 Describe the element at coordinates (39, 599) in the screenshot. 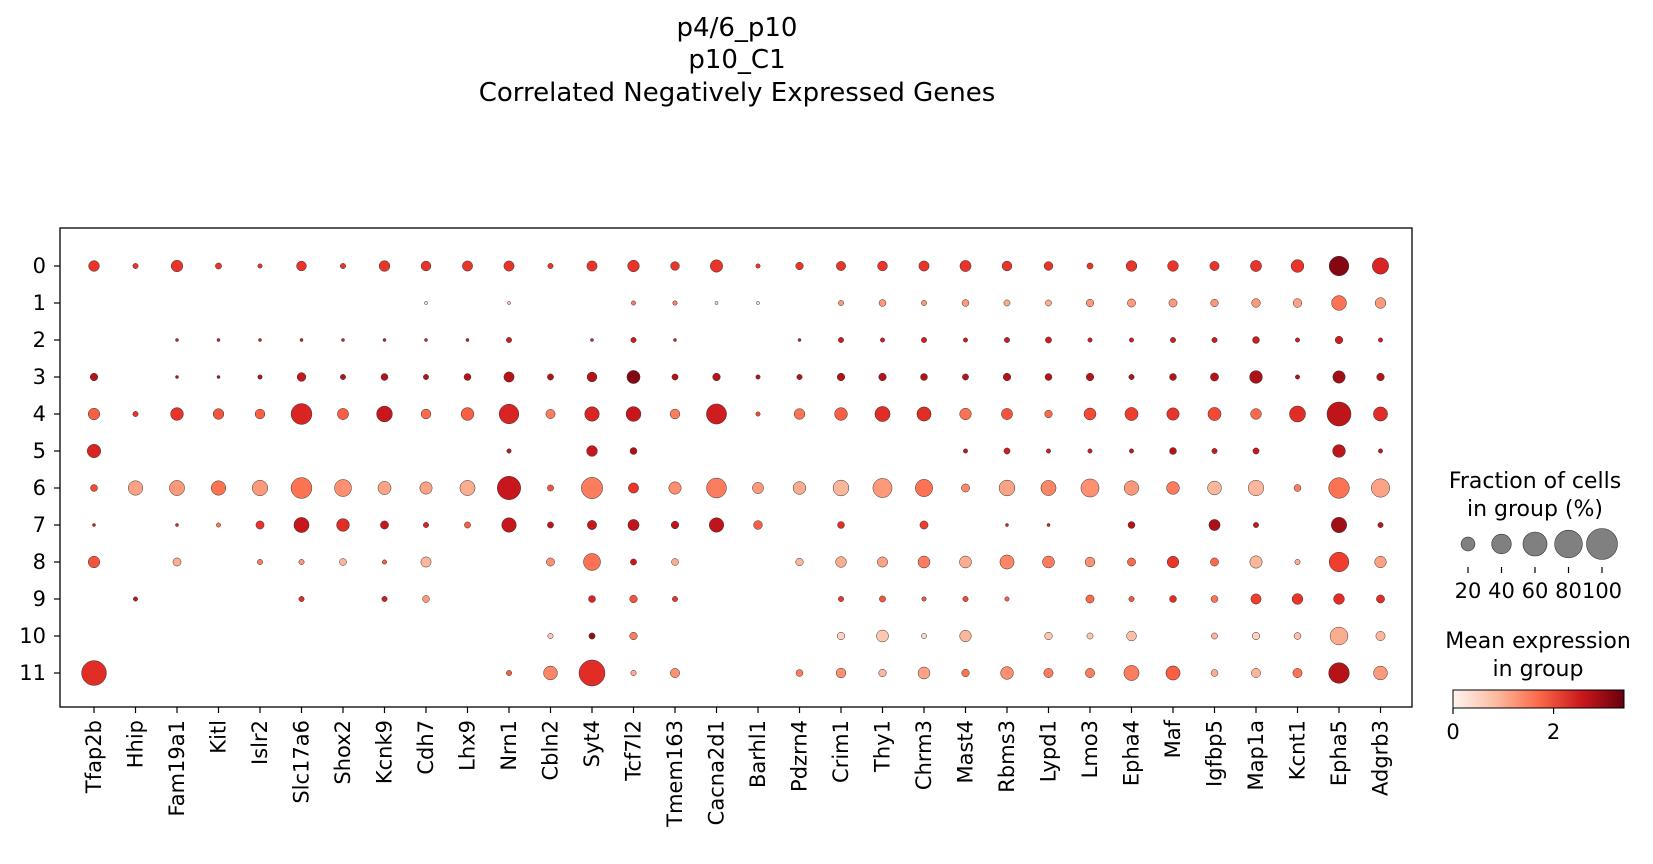

I see `y-tick-label: 9` at that location.